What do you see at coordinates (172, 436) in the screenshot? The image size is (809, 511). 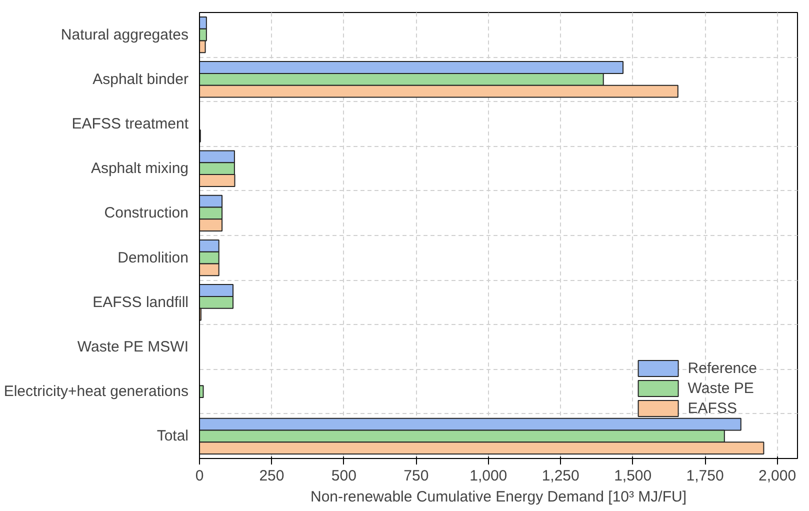 I see `y-tick-label: Total` at bounding box center [172, 436].